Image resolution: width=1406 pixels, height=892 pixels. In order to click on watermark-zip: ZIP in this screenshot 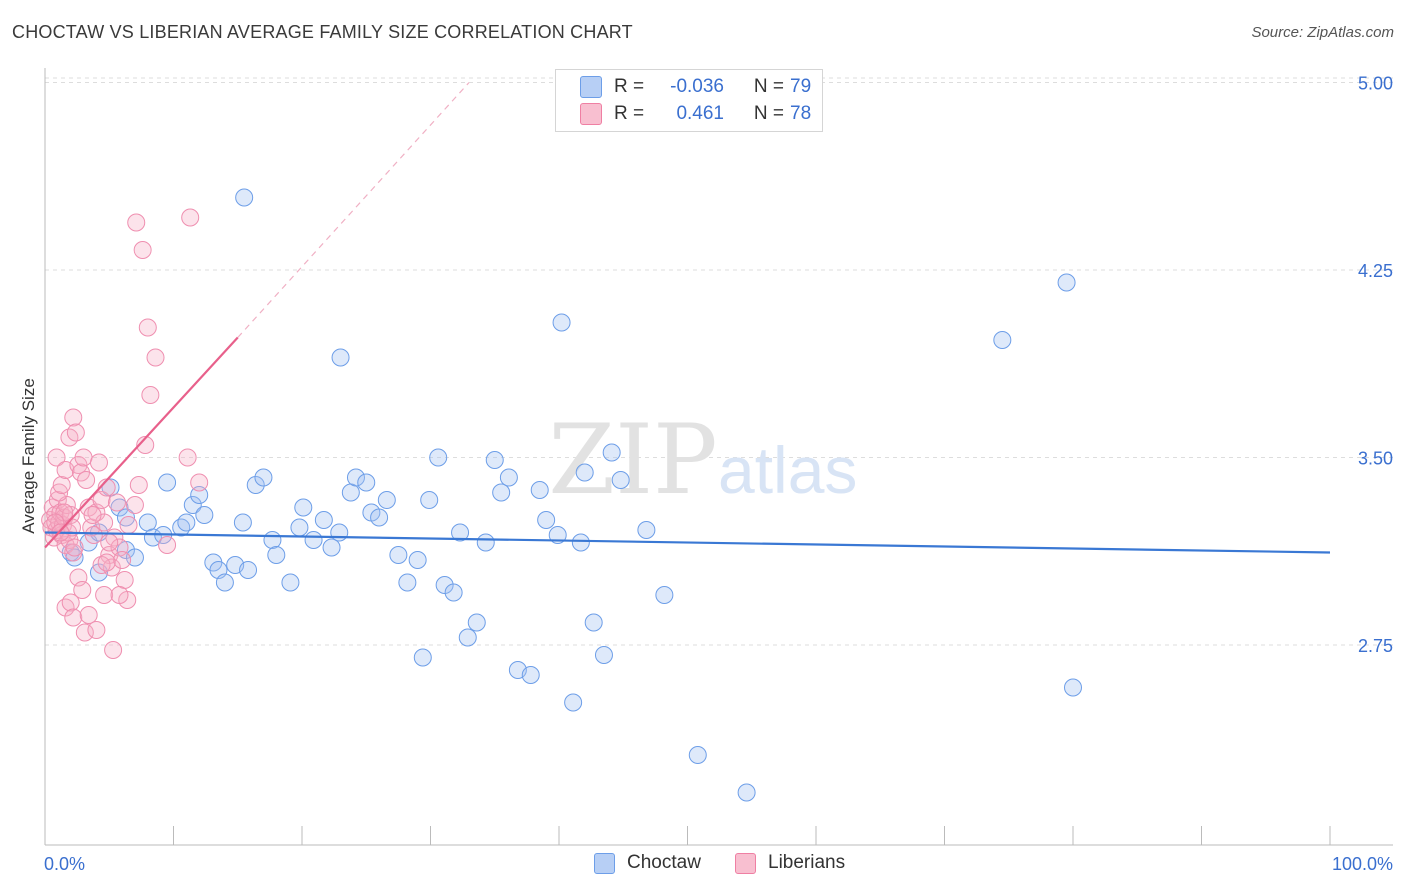, I will do `click(632, 460)`.